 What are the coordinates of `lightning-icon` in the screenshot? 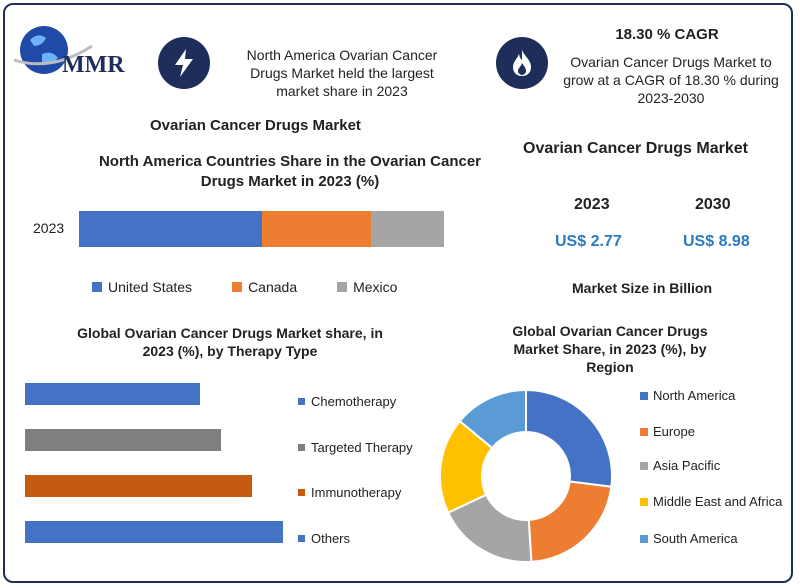 It's located at (184, 63).